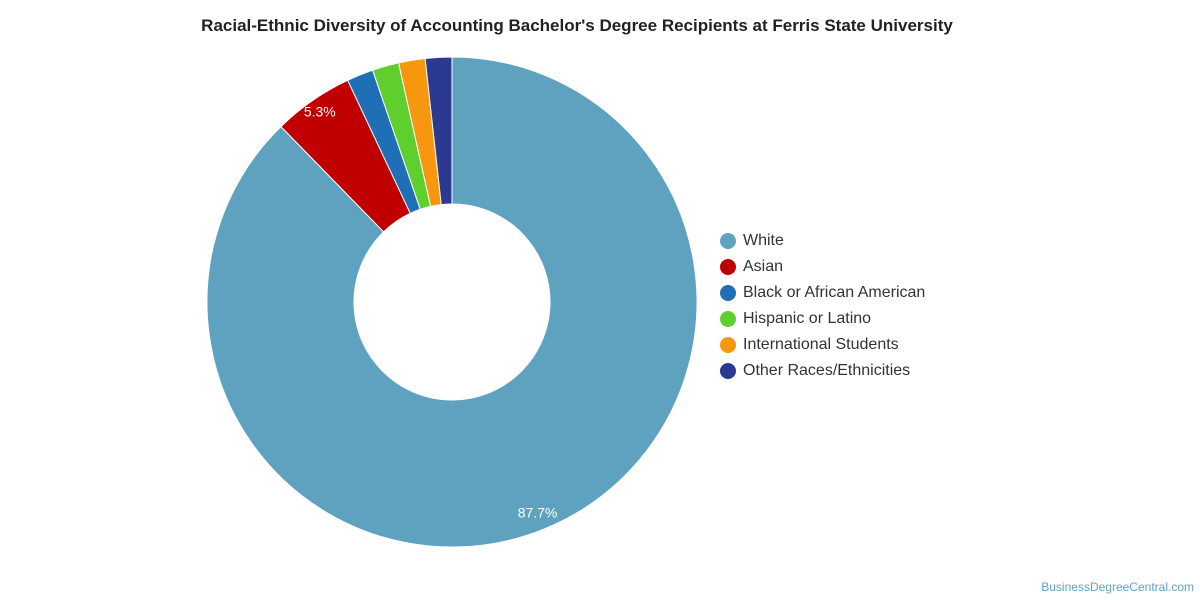 The width and height of the screenshot is (1200, 600). Describe the element at coordinates (763, 240) in the screenshot. I see `legend-label: White` at that location.